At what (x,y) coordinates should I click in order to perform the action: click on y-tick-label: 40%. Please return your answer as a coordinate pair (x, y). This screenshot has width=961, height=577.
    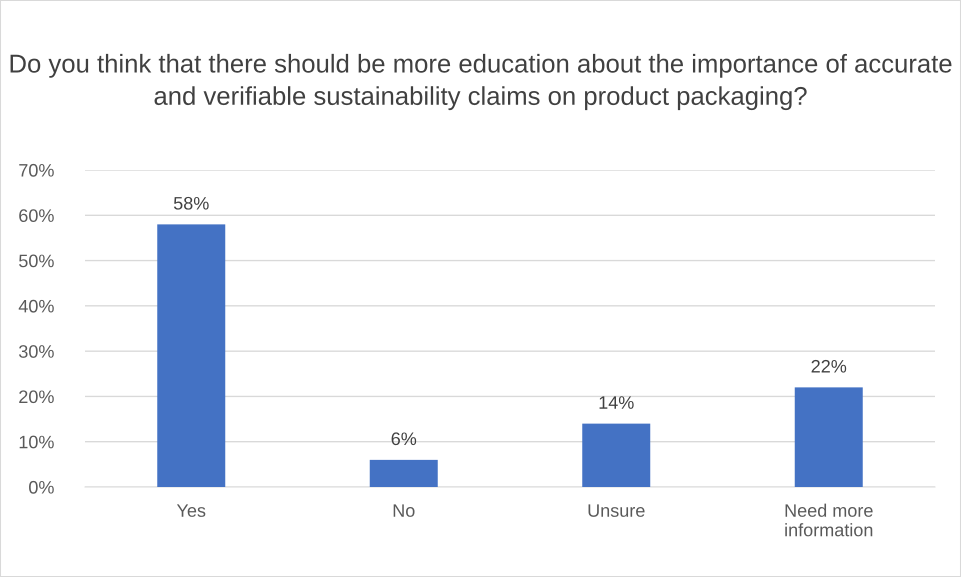
    Looking at the image, I should click on (36, 306).